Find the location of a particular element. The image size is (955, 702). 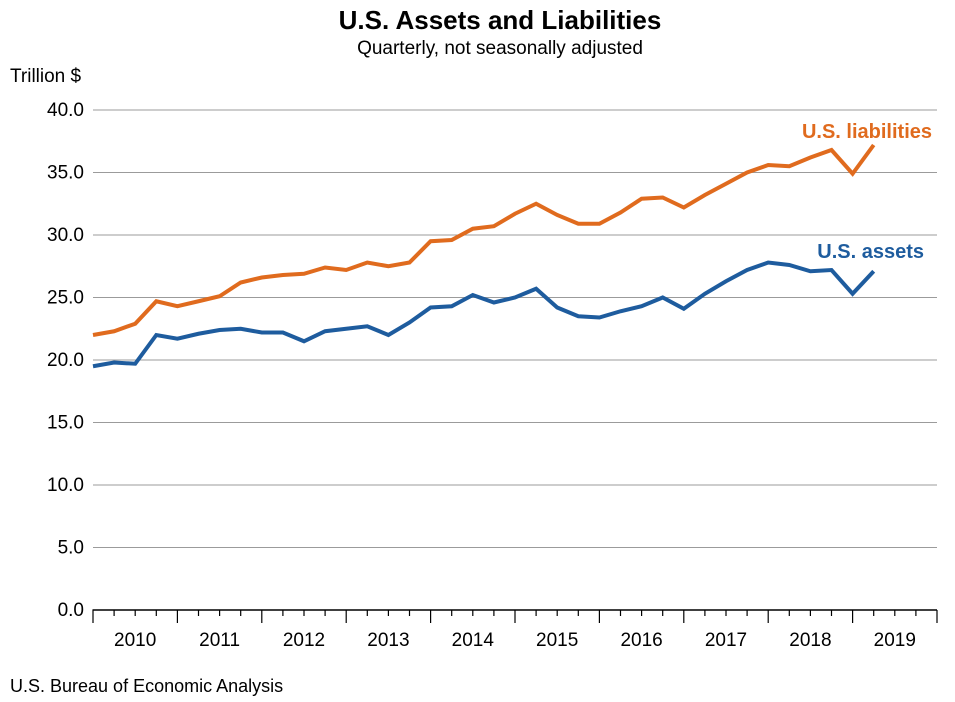

x-axis-year-label: 2013 is located at coordinates (388, 640).